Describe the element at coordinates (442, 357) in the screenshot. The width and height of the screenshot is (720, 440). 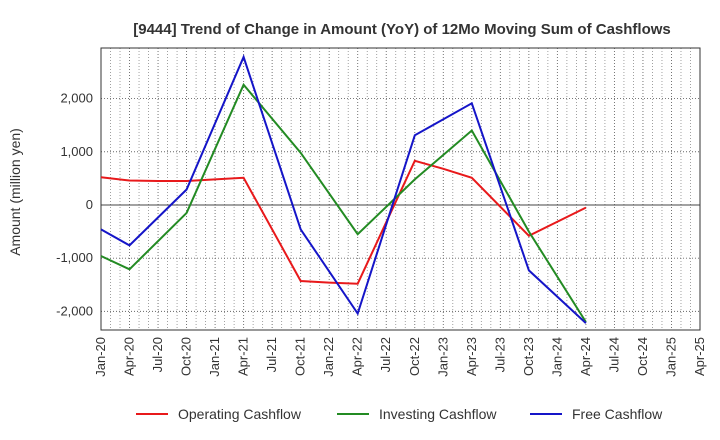
I see `x-tick-label: Jan-23` at that location.